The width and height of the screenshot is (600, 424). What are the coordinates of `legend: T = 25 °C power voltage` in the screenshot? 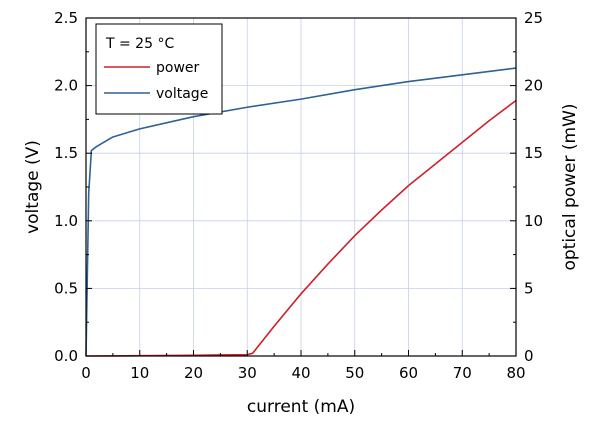 It's located at (159, 69).